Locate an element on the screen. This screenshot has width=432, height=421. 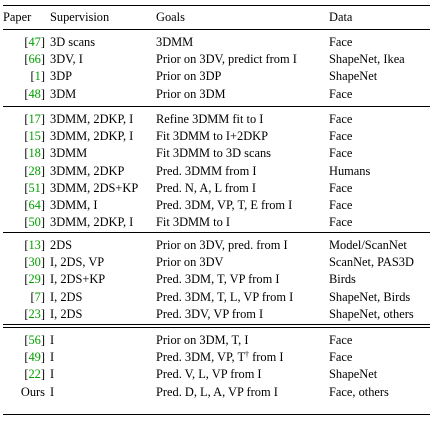
paper-citation: [13] is located at coordinates (34, 245).